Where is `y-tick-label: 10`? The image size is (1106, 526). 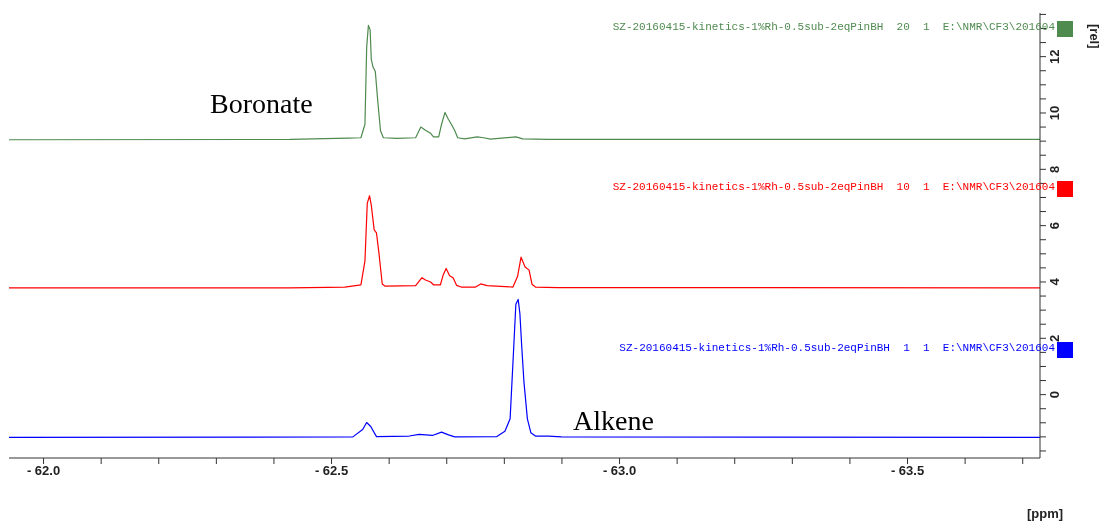
y-tick-label: 10 is located at coordinates (1054, 113).